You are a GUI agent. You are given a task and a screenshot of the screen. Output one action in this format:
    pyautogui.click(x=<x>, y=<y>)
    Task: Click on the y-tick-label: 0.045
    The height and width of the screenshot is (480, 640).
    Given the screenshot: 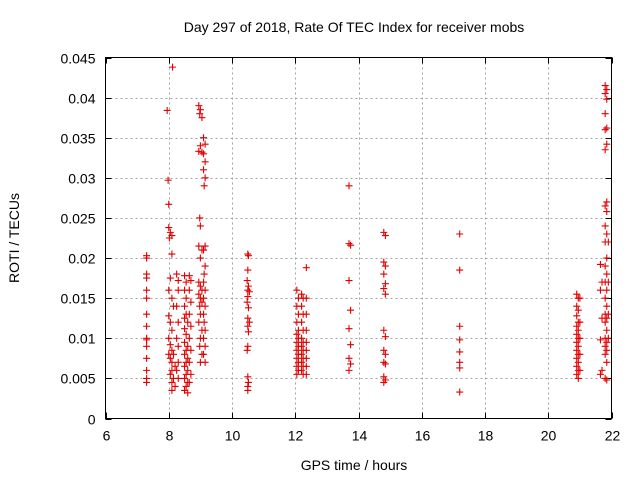 What is the action you would take?
    pyautogui.click(x=77, y=59)
    